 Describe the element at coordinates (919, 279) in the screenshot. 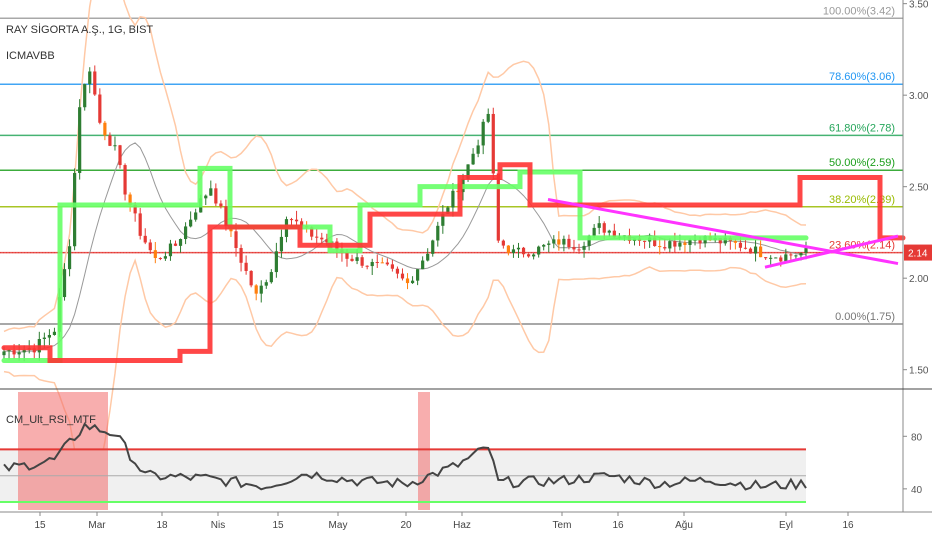

I see `price-tick-label: 2.00` at that location.